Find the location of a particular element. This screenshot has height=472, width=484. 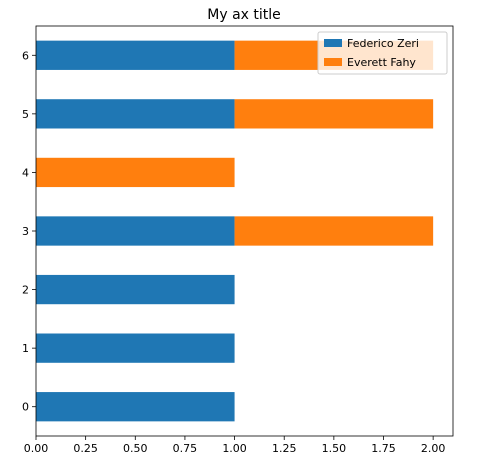

chart-title: My ax title is located at coordinates (244, 15).